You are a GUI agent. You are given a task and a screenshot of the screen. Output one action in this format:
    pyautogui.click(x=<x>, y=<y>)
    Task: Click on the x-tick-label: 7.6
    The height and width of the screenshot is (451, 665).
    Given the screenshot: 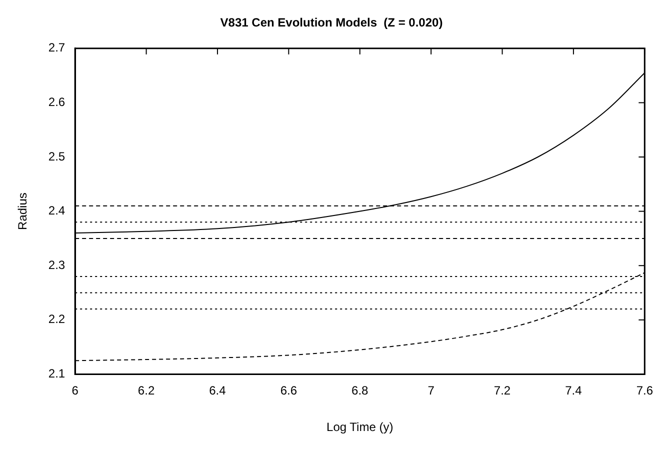 What is the action you would take?
    pyautogui.click(x=645, y=391)
    